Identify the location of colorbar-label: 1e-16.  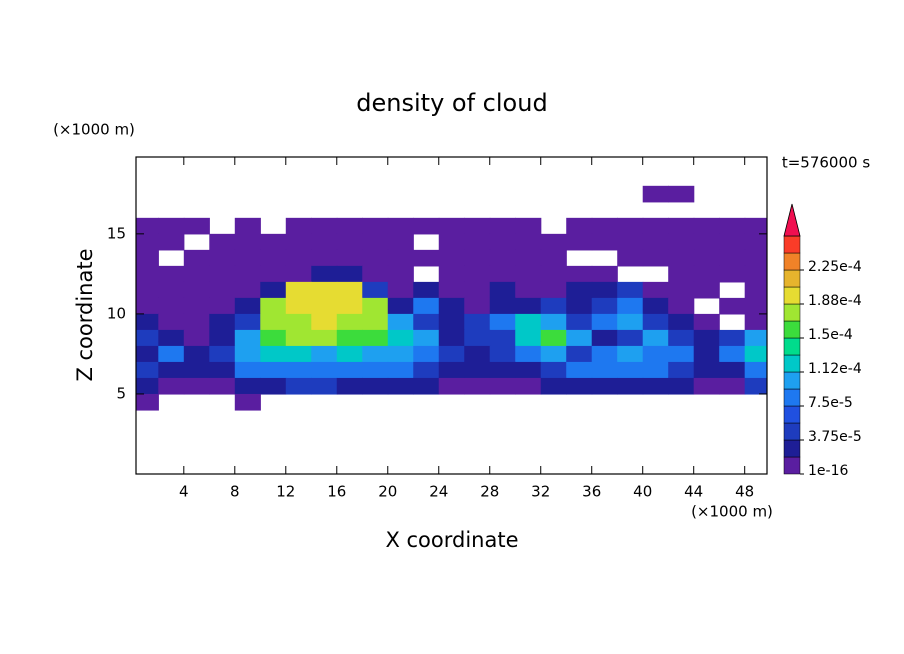
(828, 471).